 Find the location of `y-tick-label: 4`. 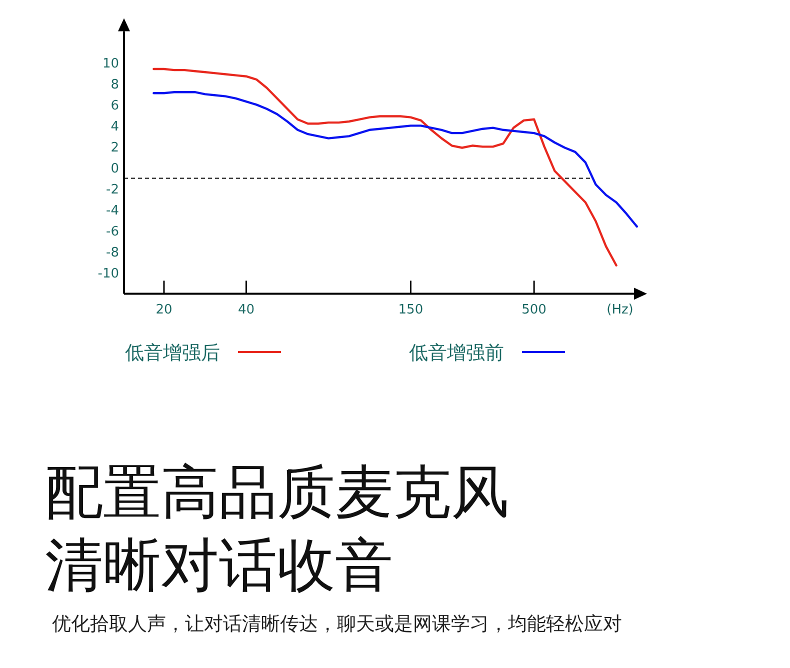

y-tick-label: 4 is located at coordinates (114, 127).